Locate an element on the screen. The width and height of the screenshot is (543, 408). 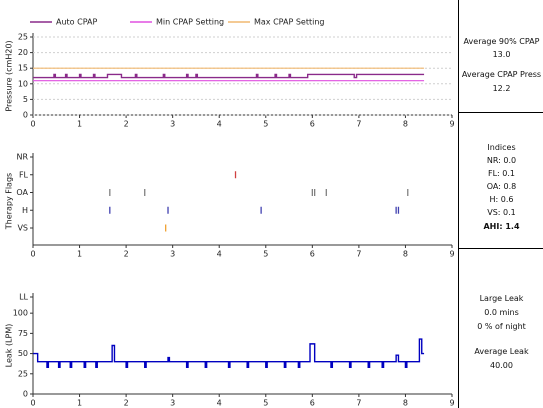
avg90-label: Average 90% CPAP is located at coordinates (501, 41).